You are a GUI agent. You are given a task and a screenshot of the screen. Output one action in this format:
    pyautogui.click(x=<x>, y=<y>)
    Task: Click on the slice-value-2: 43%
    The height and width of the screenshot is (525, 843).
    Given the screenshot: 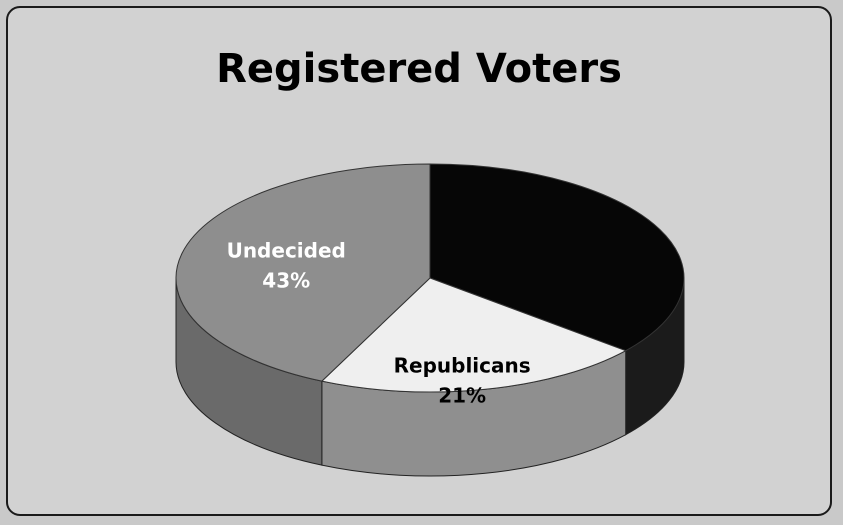 What is the action you would take?
    pyautogui.click(x=286, y=281)
    